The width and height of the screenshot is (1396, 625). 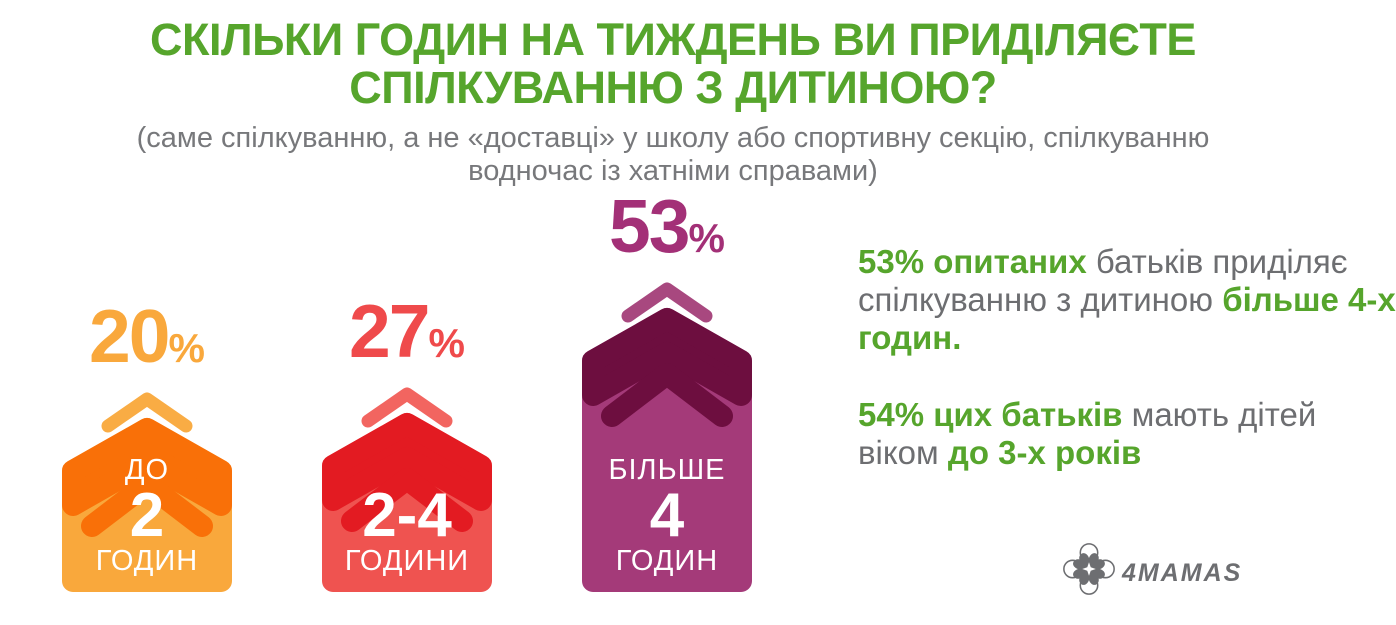 I want to click on bar-caption-line: 2, so click(x=147, y=515).